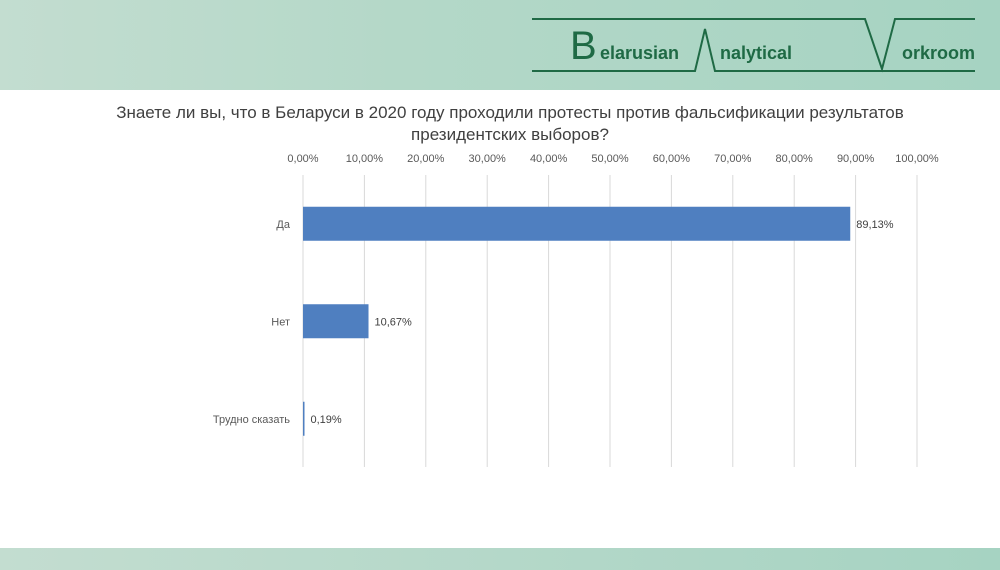  I want to click on data-label: 10,67%, so click(394, 322).